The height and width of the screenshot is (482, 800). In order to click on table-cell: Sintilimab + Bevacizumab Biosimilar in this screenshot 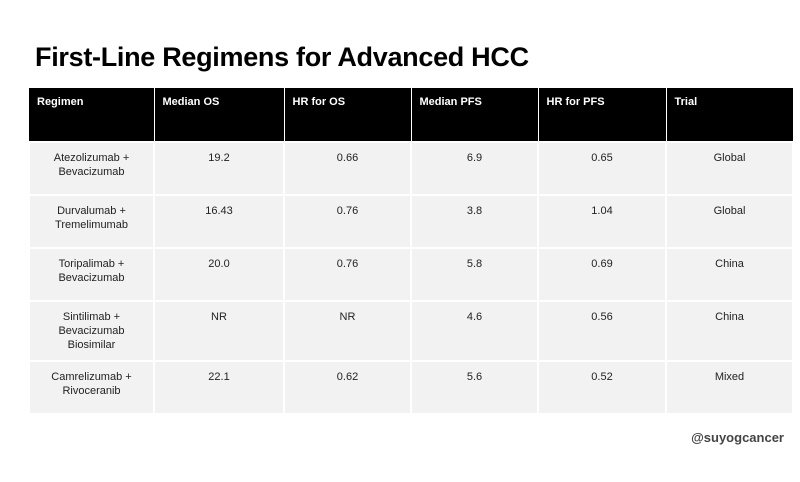, I will do `click(91, 331)`.